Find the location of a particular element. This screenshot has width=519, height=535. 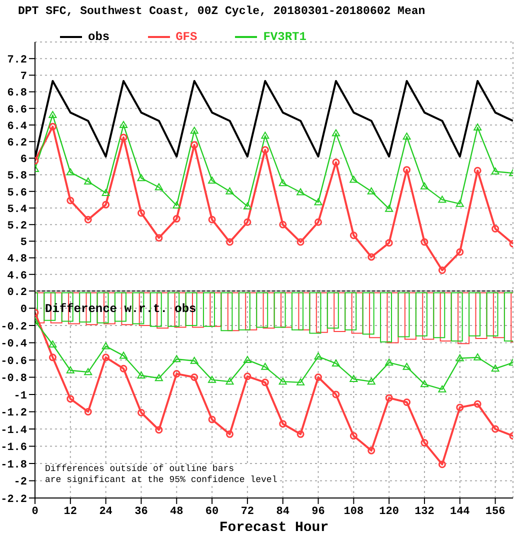

x-tick-label: 132 is located at coordinates (424, 512).